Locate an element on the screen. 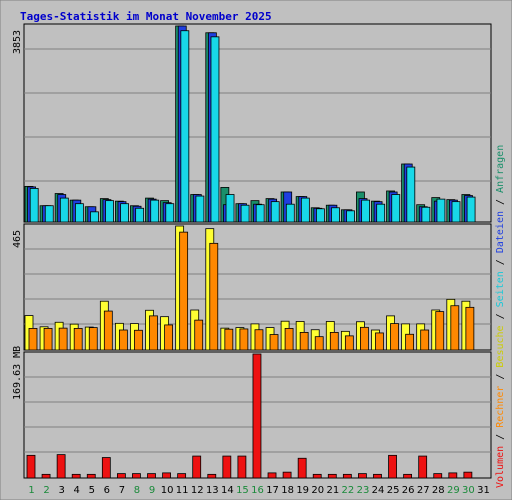 The width and height of the screenshot is (512, 500). day-label: 29 is located at coordinates (453, 490).